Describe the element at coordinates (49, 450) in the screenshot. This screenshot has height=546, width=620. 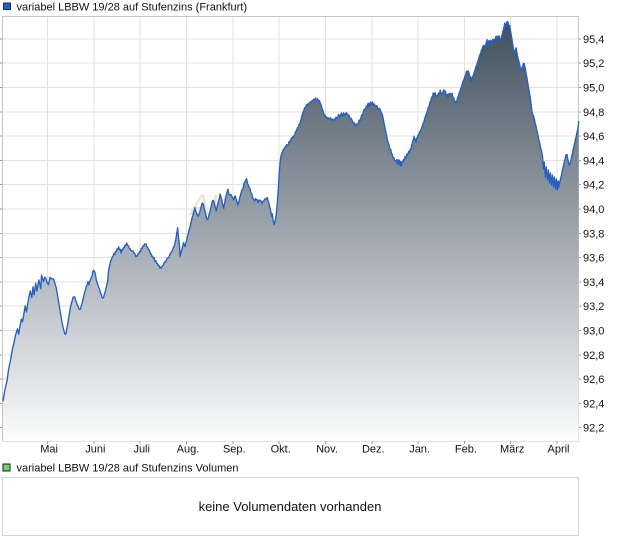
I see `svg-text: Mai` at that location.